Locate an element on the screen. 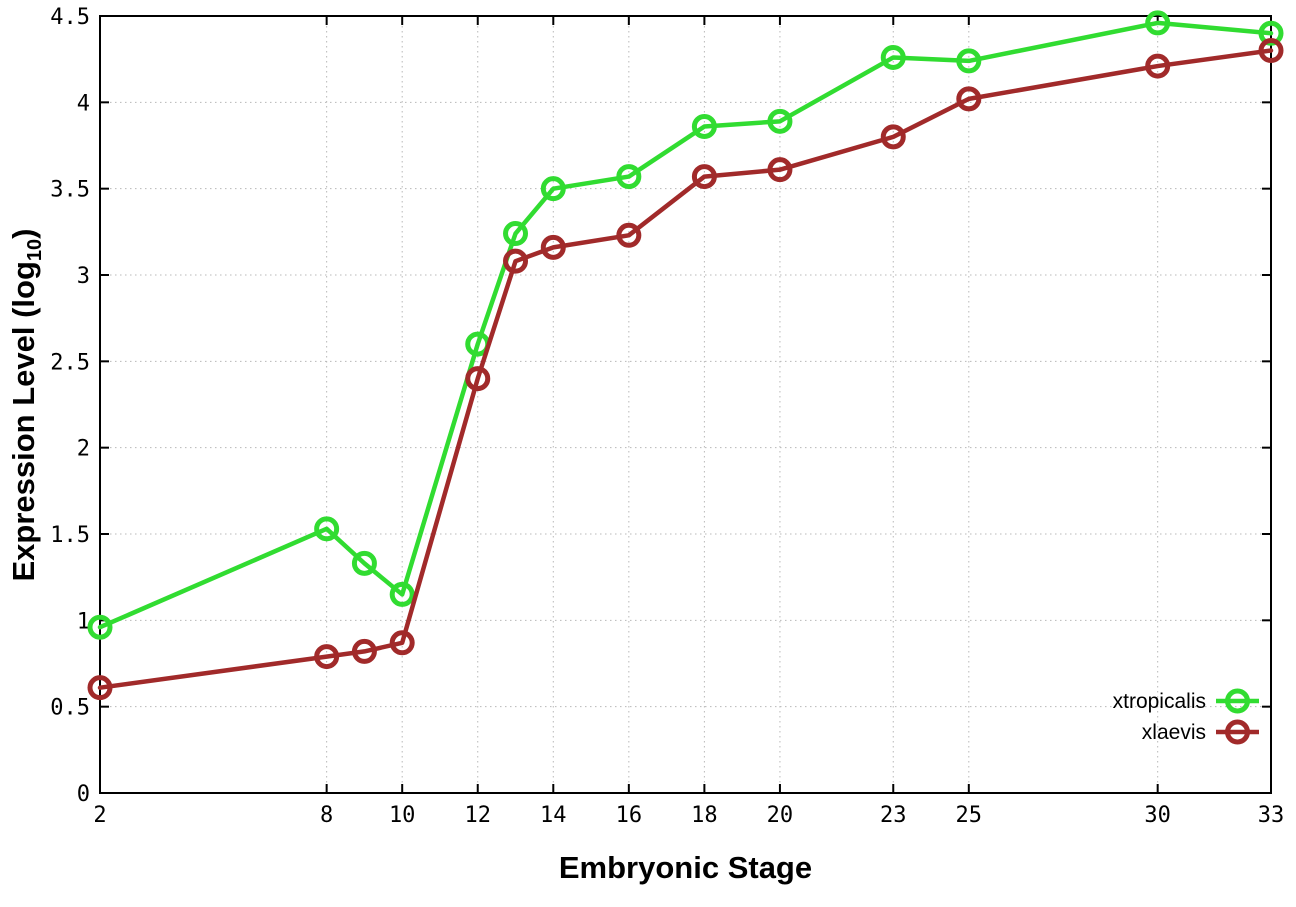 This screenshot has height=907, width=1296. y-tick-label: 0 is located at coordinates (83, 794).